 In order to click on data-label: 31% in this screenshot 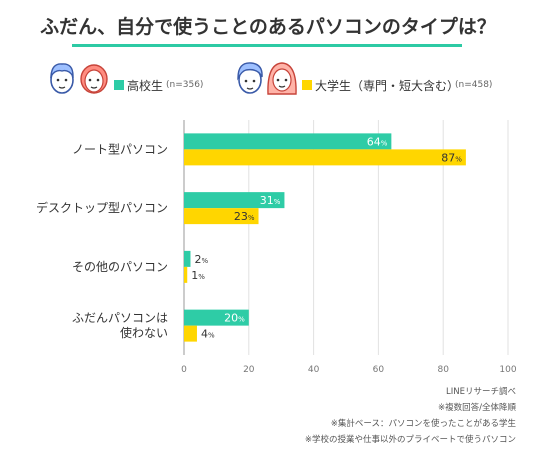, I will do `click(270, 200)`.